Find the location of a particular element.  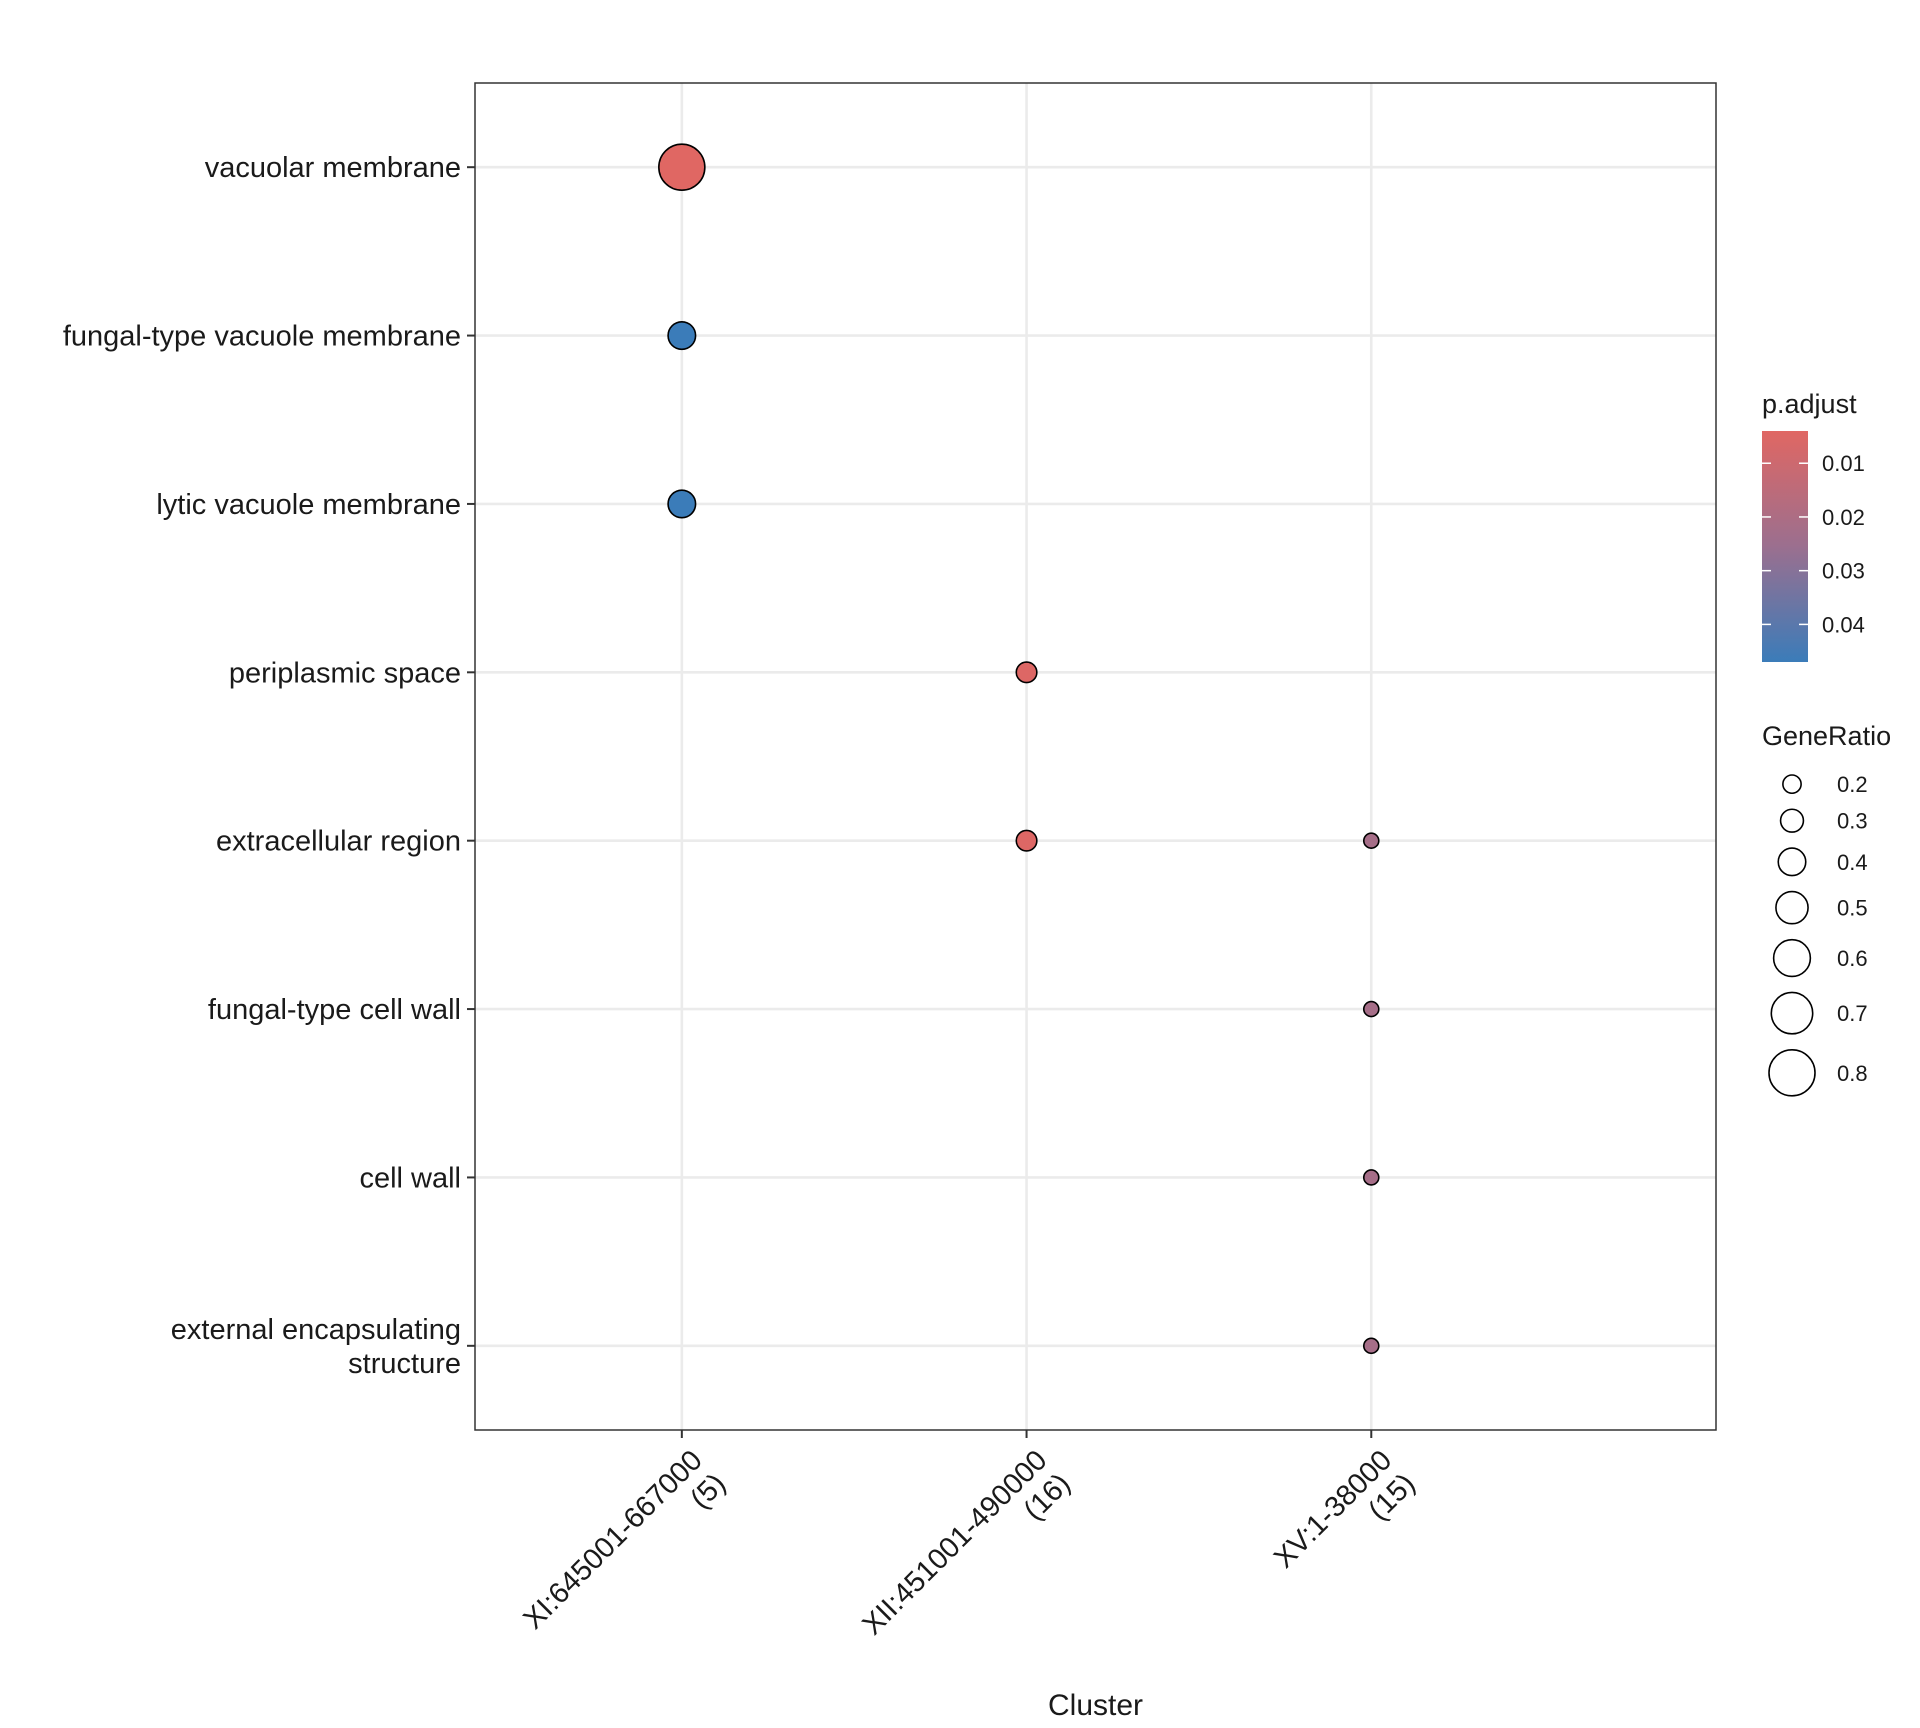

y-tick-label: external encapsulating structure is located at coordinates (316, 1347).